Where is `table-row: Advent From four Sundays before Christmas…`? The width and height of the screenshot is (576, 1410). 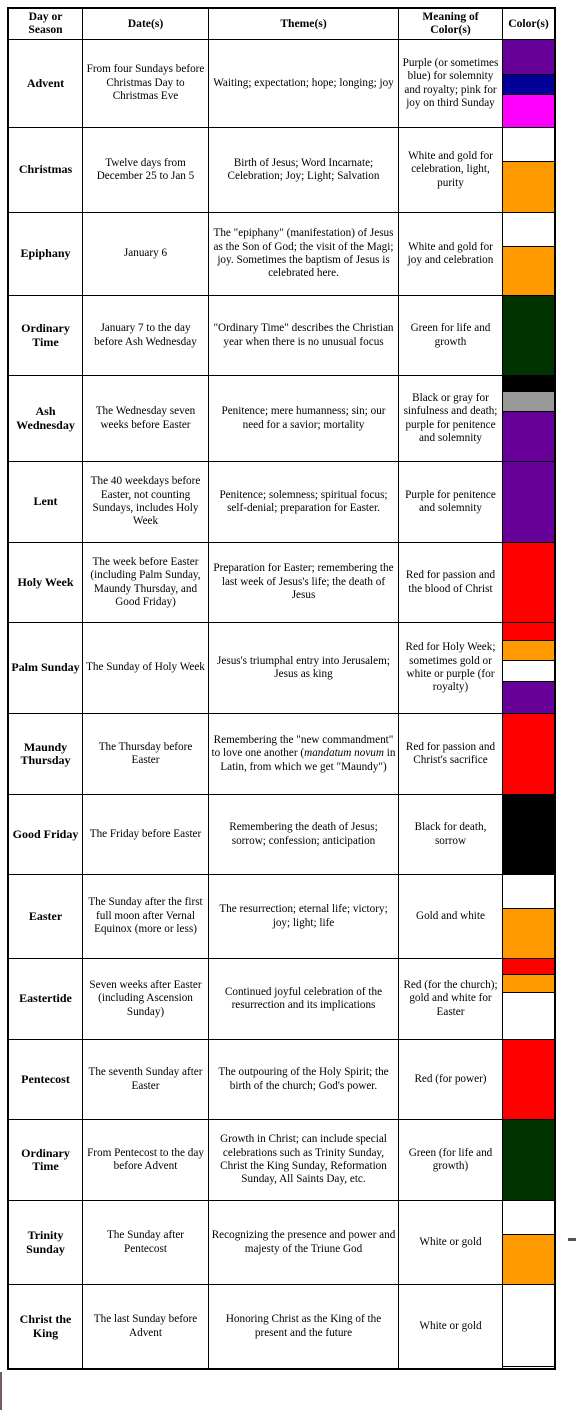
table-row: Advent From four Sundays before Christmas… is located at coordinates (281, 84).